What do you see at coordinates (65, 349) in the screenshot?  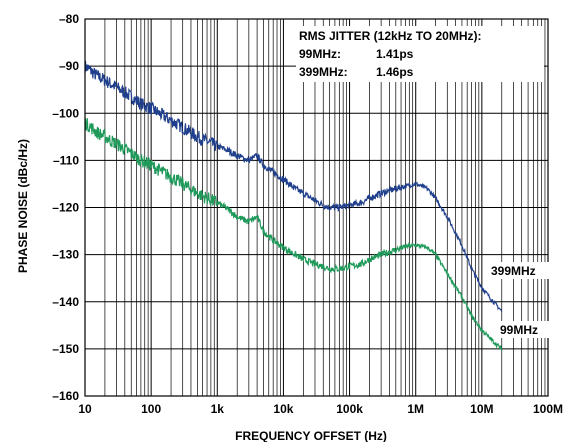 I see `y-tick-label: –150` at bounding box center [65, 349].